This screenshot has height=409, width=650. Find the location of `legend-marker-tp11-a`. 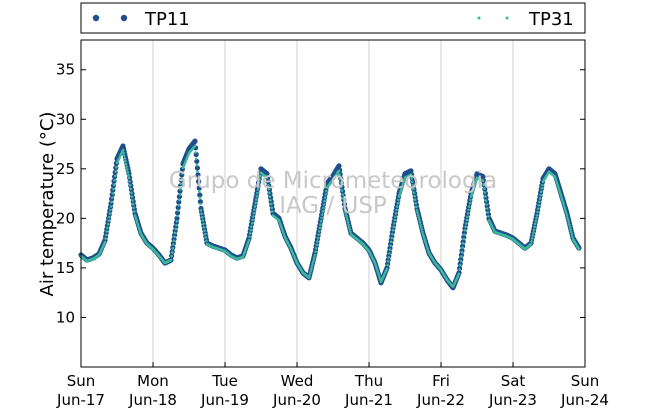

legend-marker-tp11-a is located at coordinates (96, 18).